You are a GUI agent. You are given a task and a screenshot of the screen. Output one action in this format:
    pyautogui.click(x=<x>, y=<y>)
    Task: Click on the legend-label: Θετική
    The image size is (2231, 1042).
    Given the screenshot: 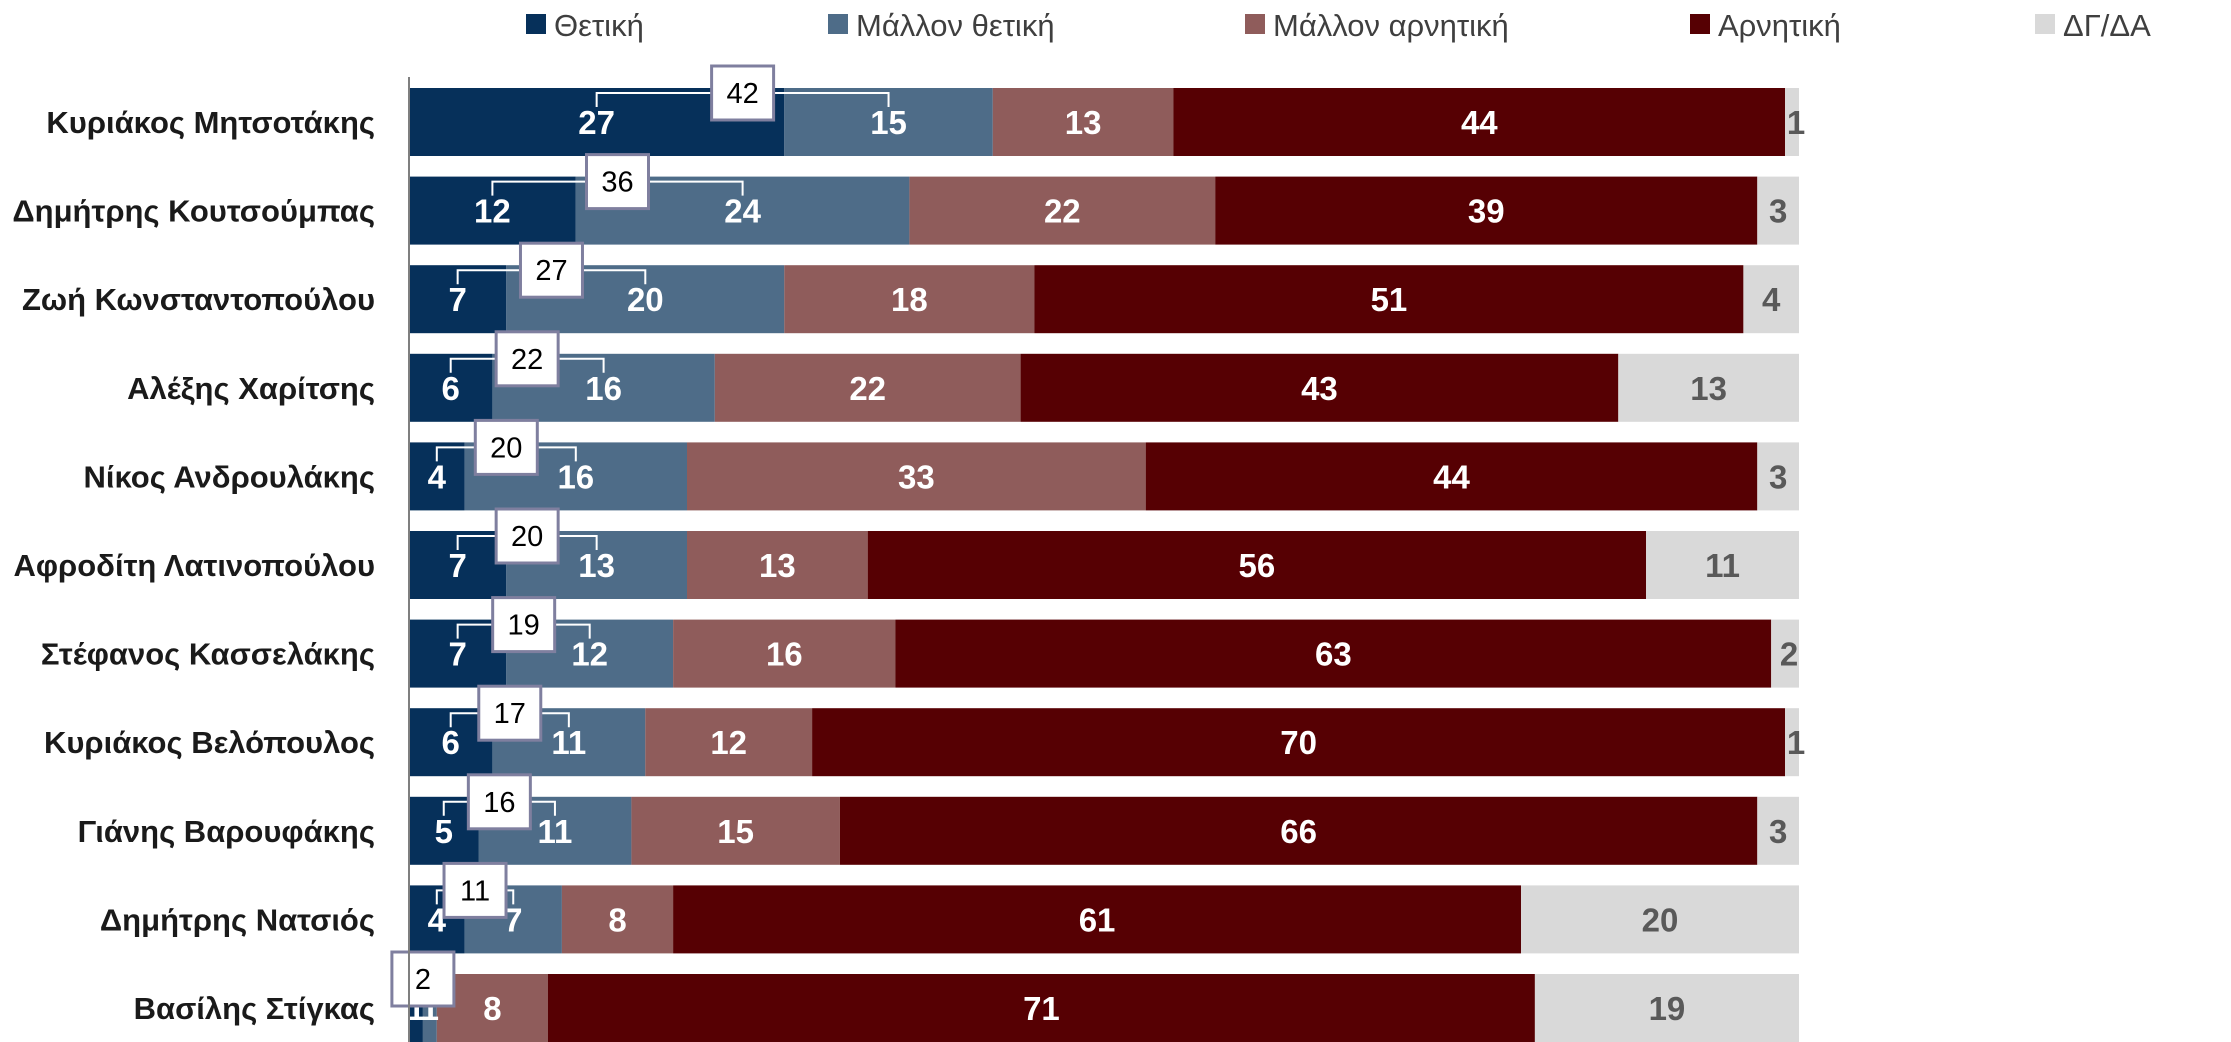 What is the action you would take?
    pyautogui.click(x=599, y=25)
    